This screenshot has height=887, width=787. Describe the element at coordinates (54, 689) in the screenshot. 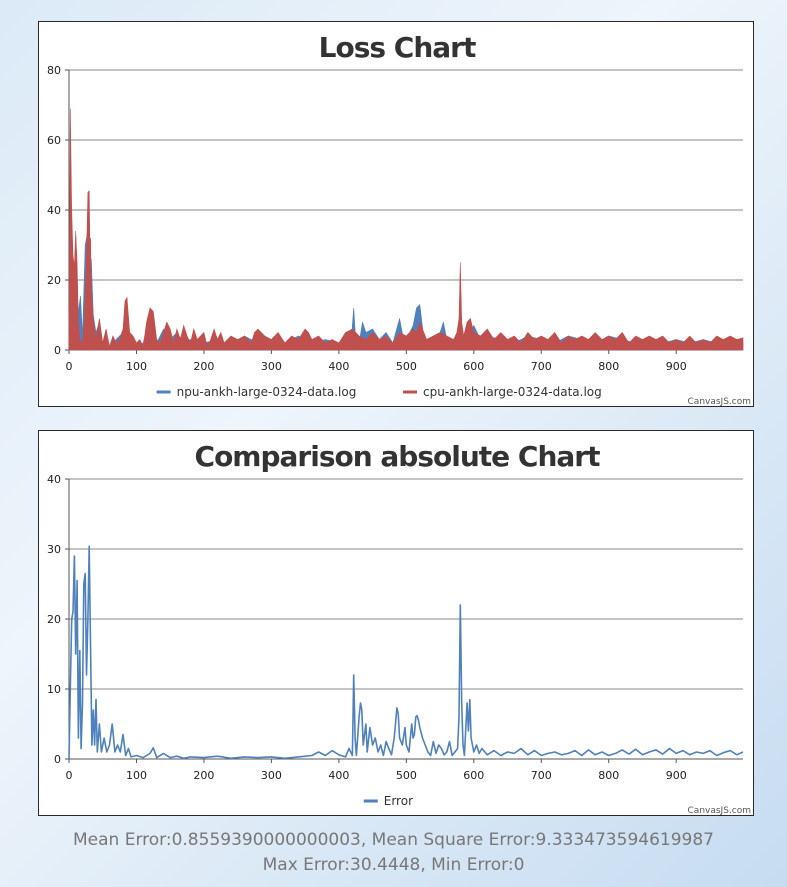

I see `y-tick-label: 10` at that location.